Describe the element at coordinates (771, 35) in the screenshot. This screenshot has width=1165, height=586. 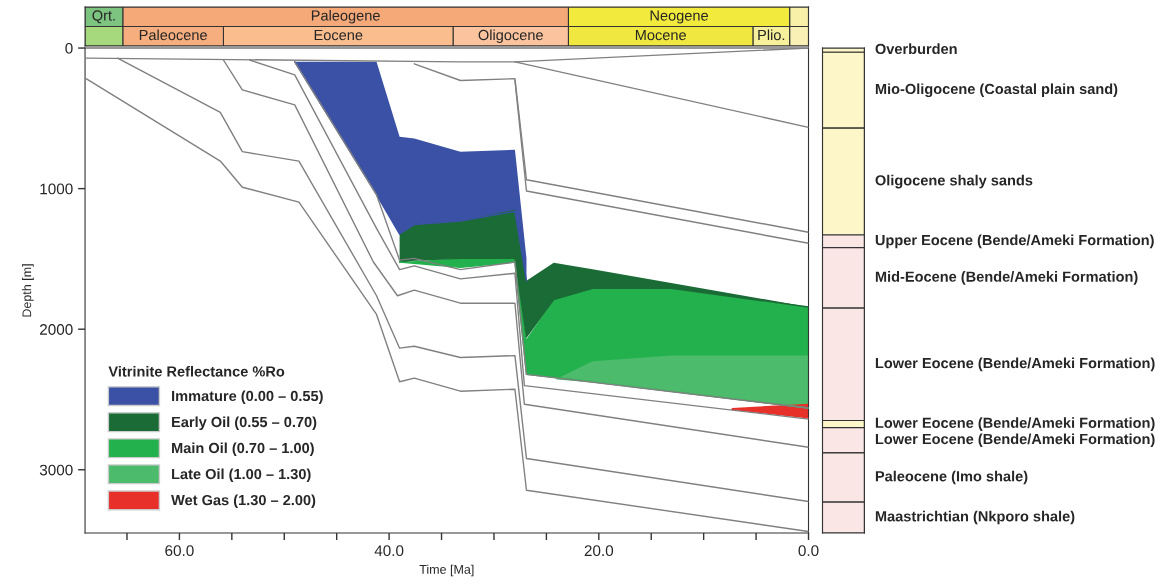
I see `series-label: Plio.` at that location.